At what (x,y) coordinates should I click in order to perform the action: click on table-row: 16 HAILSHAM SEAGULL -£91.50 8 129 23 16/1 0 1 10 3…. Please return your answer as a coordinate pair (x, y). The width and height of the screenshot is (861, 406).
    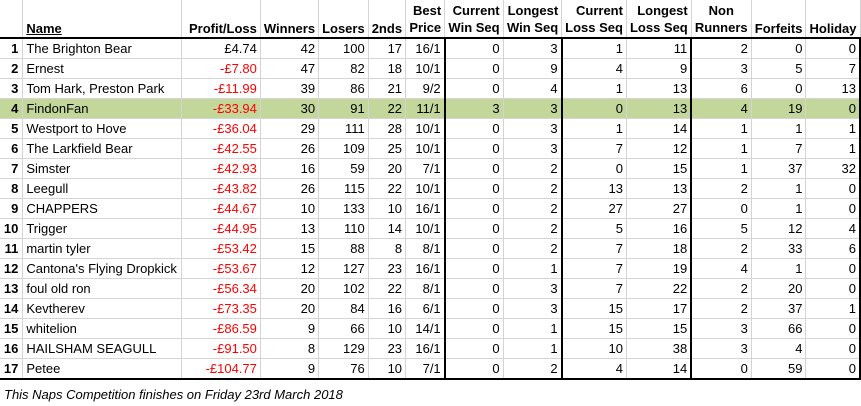
    Looking at the image, I should click on (430, 348).